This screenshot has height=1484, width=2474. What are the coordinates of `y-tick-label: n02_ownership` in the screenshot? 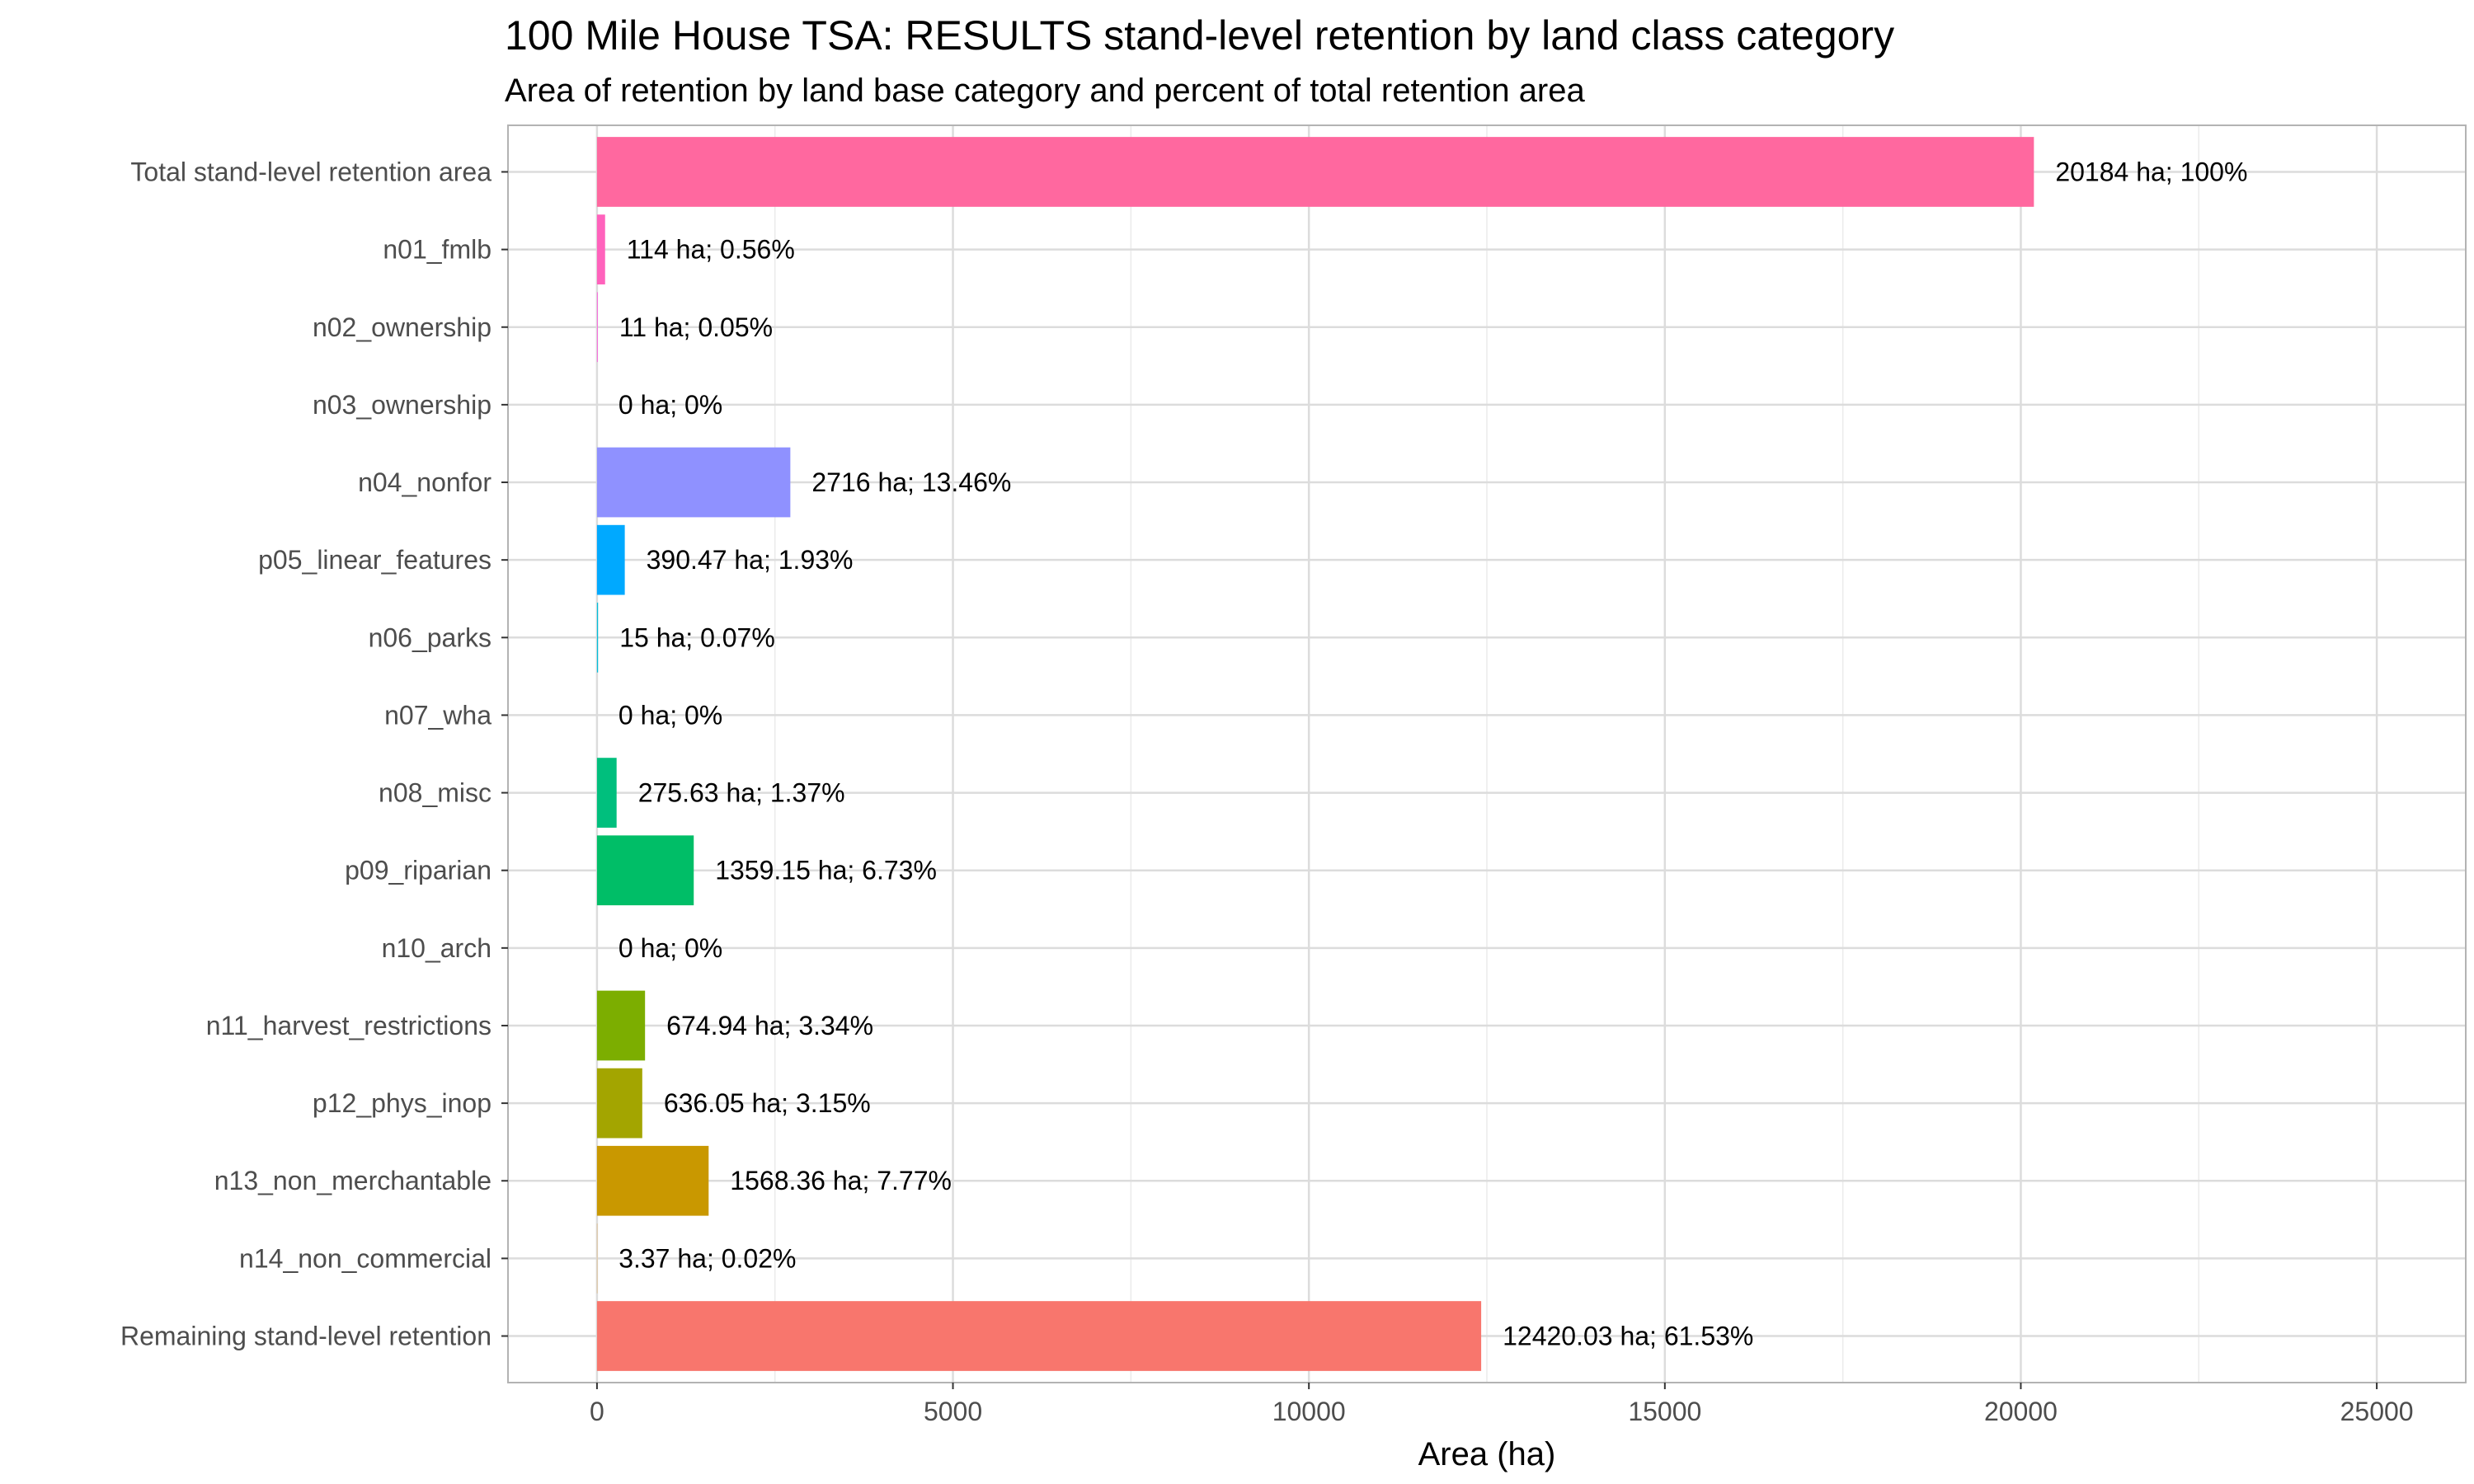 It's located at (402, 327).